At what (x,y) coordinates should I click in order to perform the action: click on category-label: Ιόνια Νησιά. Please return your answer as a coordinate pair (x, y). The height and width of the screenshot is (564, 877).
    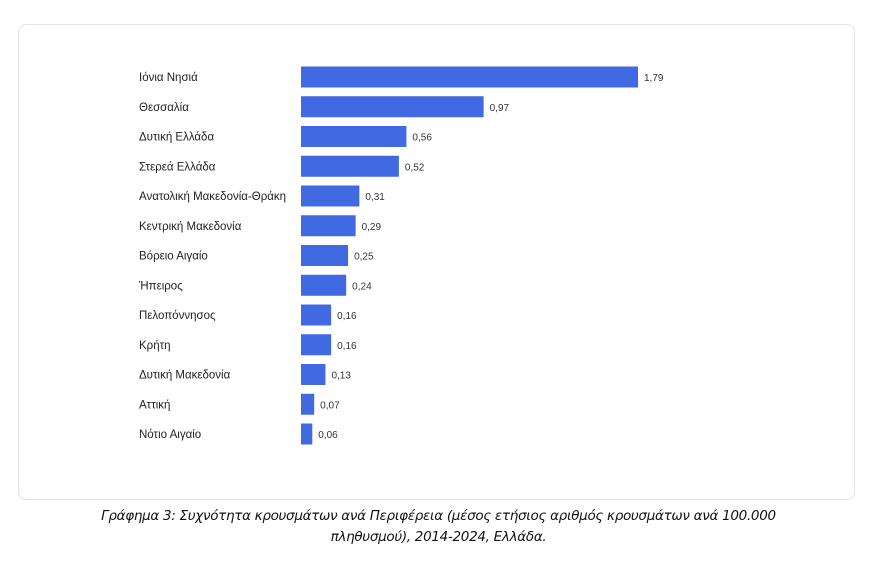
    Looking at the image, I should click on (168, 78).